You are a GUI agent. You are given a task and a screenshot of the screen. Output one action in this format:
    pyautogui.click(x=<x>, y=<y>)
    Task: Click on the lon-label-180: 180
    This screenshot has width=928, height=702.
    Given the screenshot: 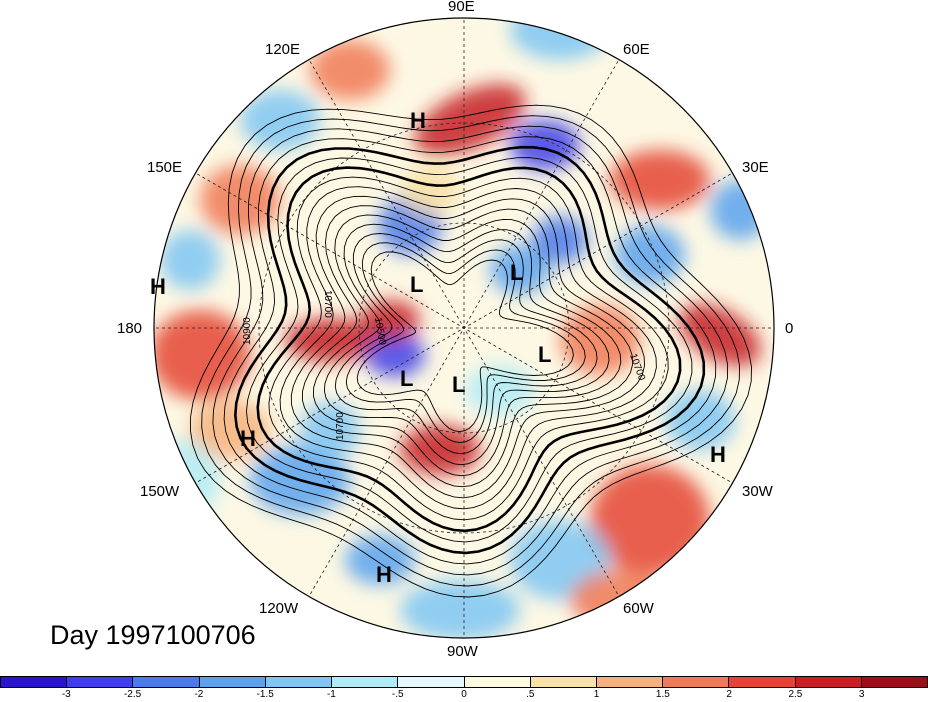 What is the action you would take?
    pyautogui.click(x=130, y=328)
    